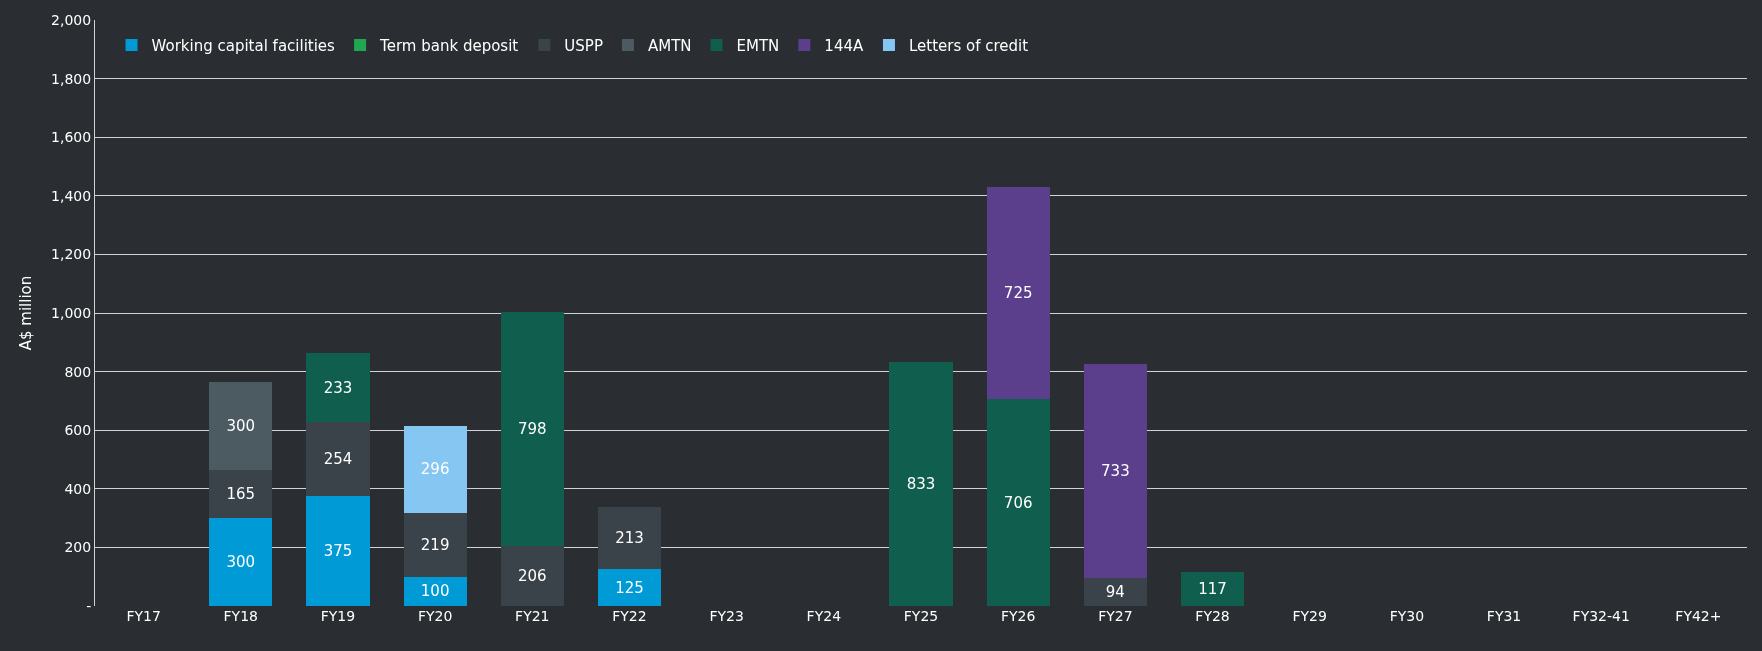 The image size is (1762, 651). Describe the element at coordinates (824, 616) in the screenshot. I see `x-tick-label: FY24` at that location.